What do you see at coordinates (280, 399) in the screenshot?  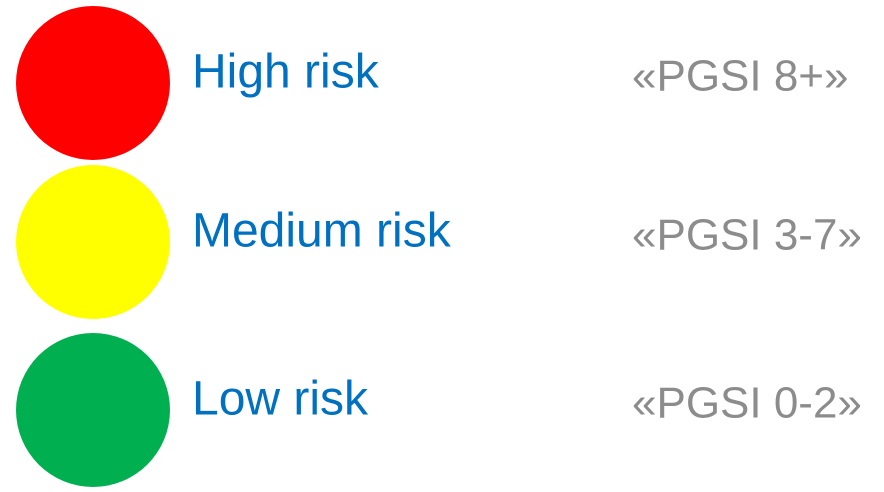 I see `risk-label: Low risk` at bounding box center [280, 399].